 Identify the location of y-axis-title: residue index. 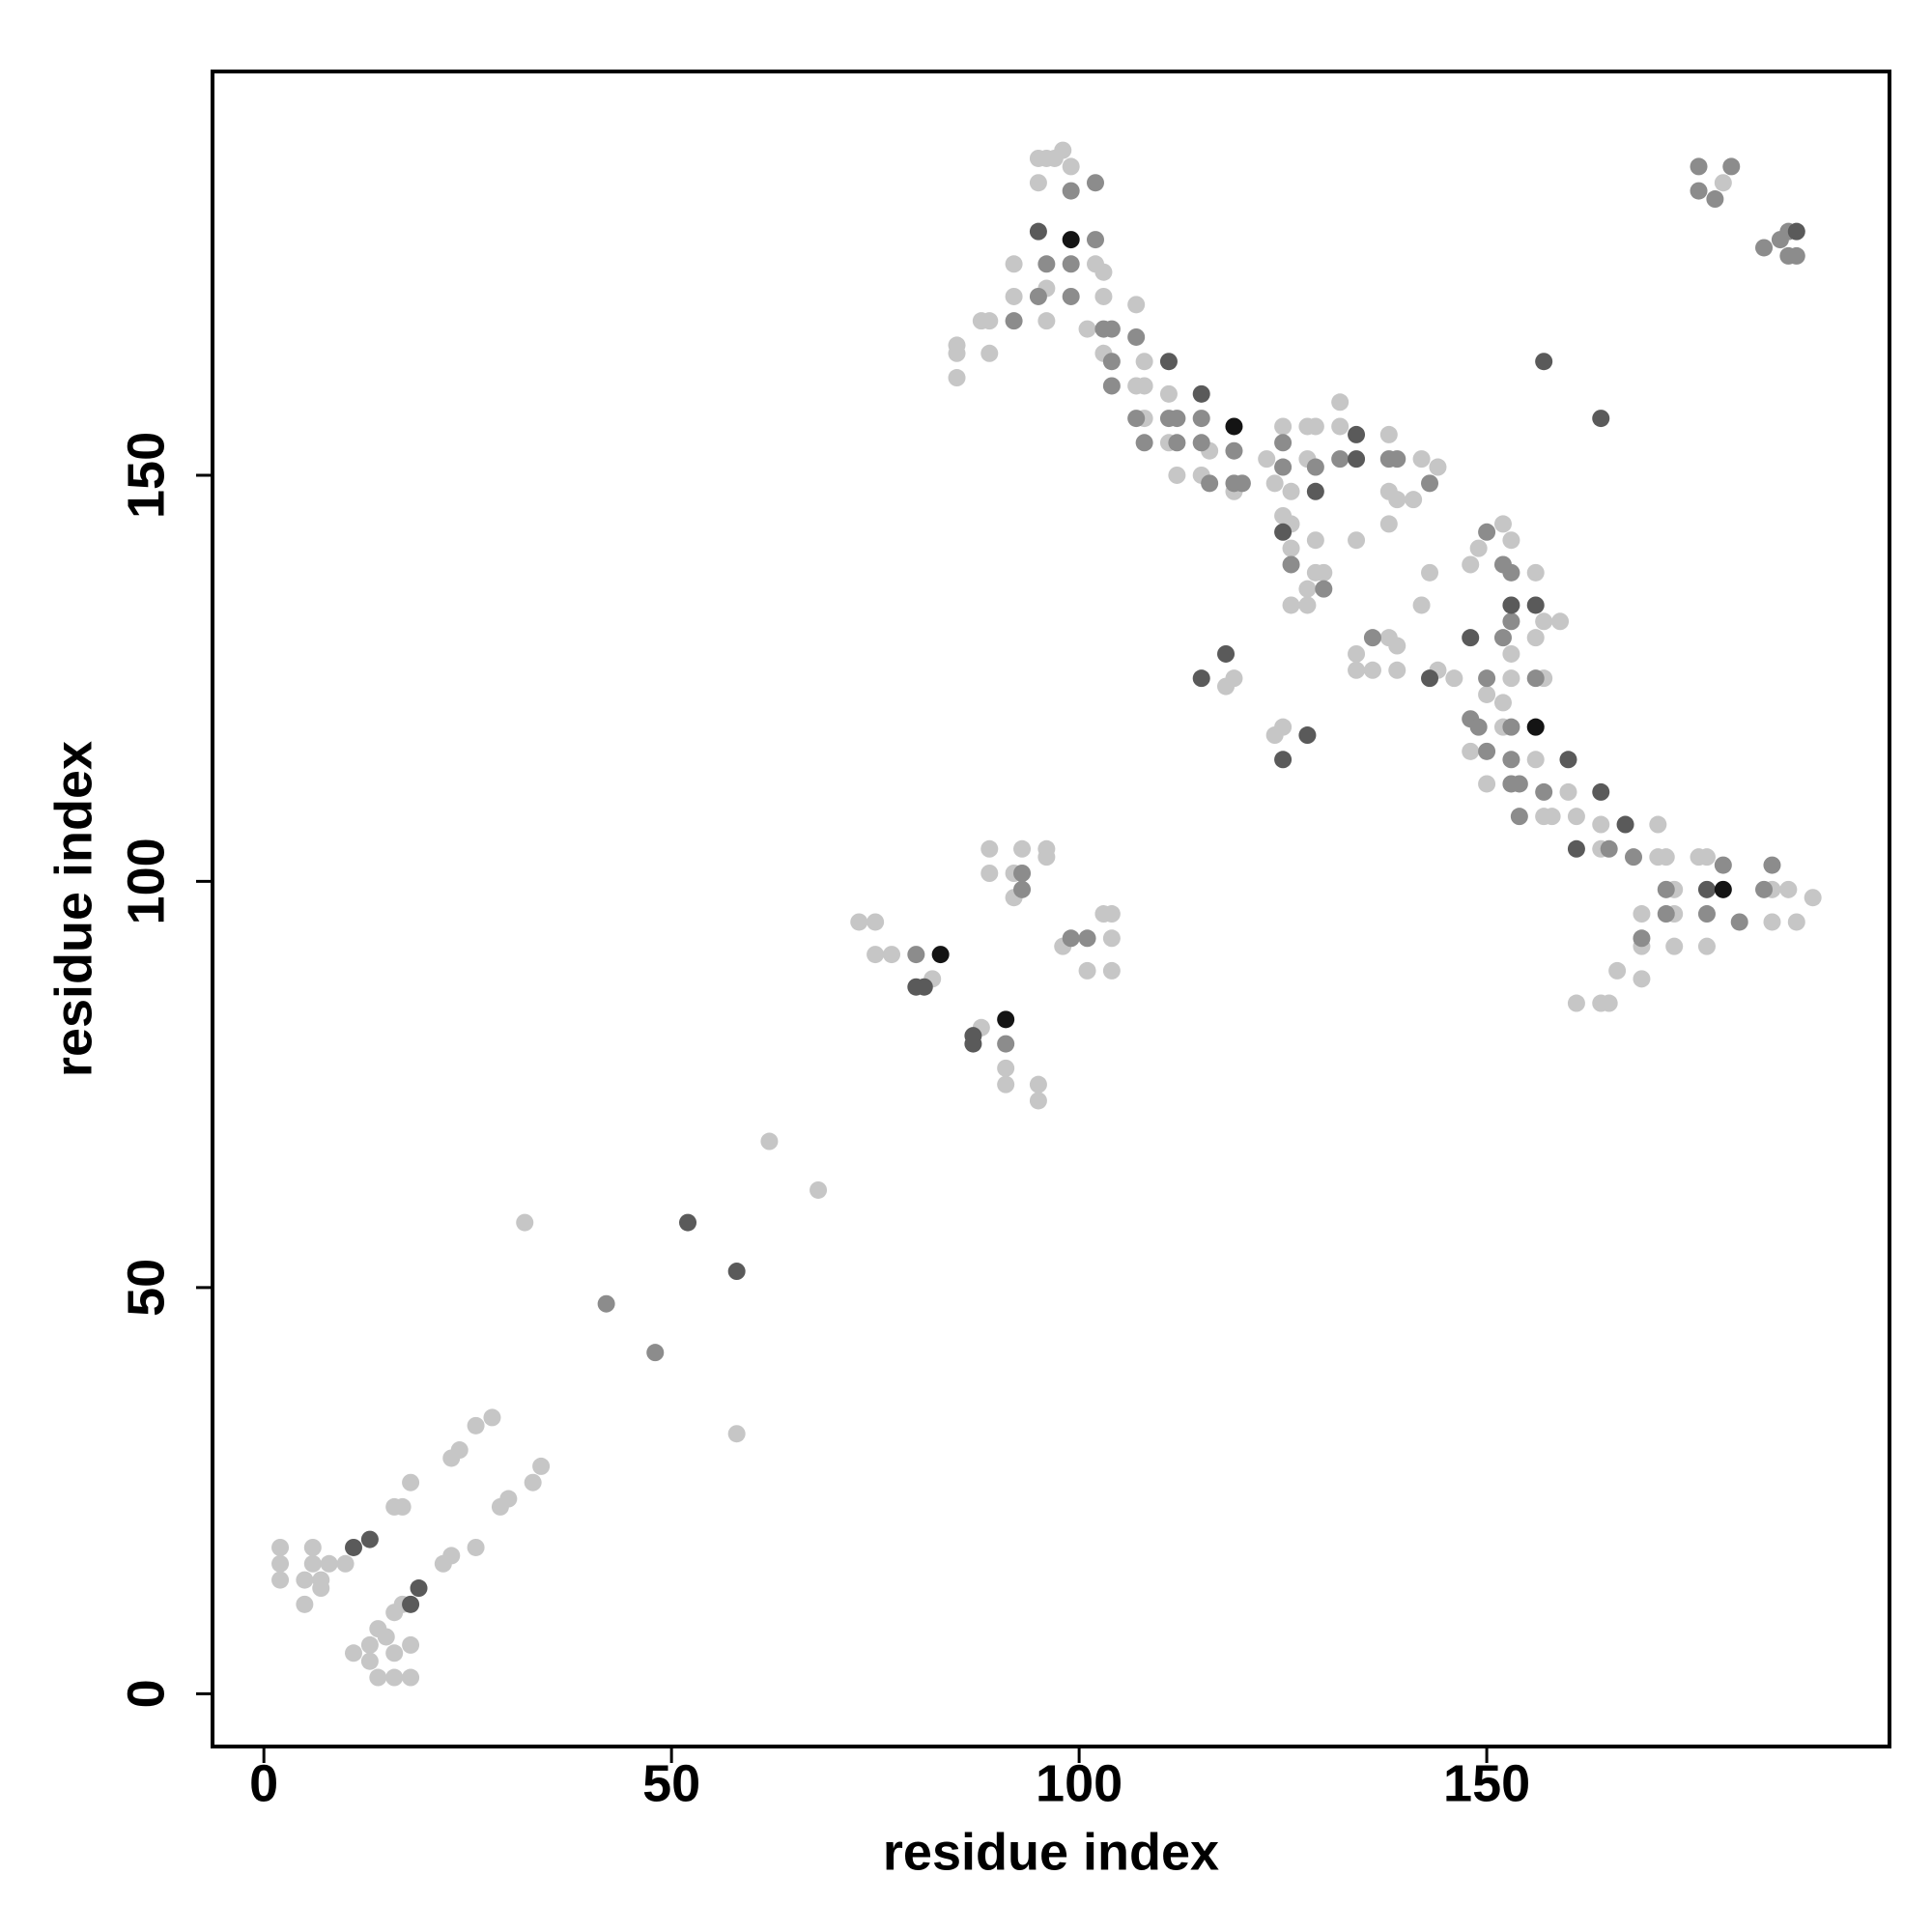
(73, 909).